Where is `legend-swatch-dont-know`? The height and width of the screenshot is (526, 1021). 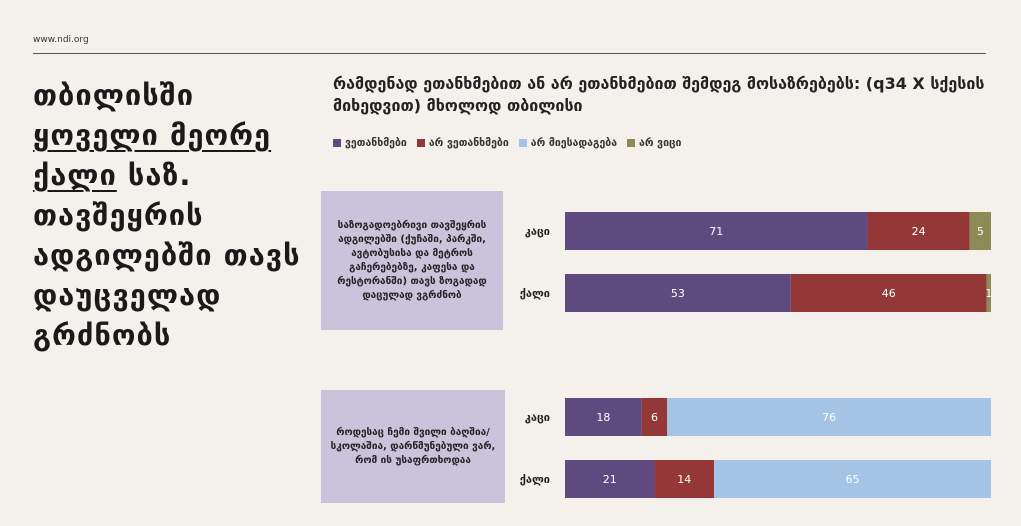
legend-swatch-dont-know is located at coordinates (631, 143).